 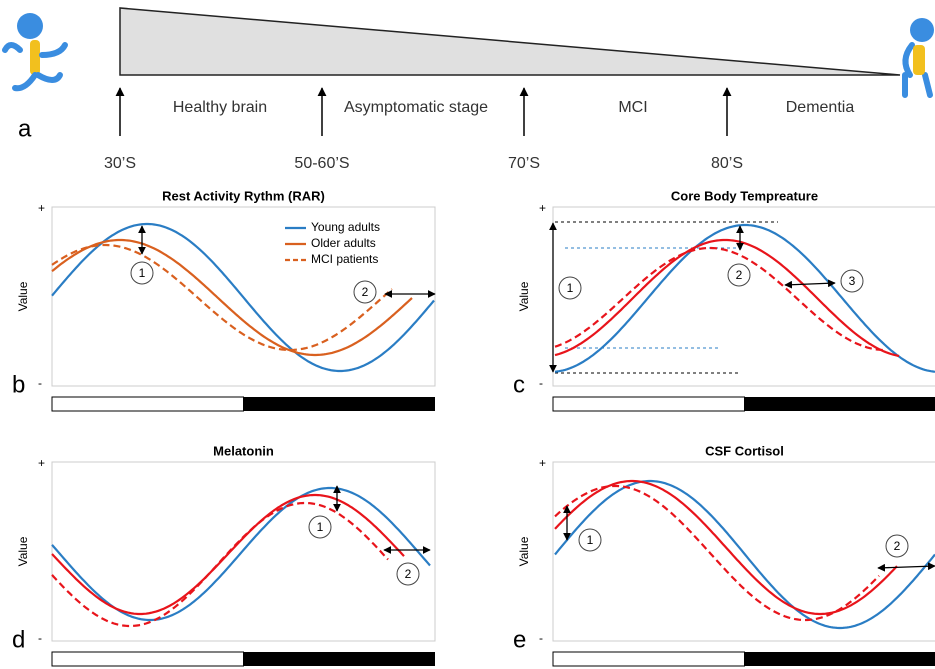 I want to click on stage-label: Dementia, so click(x=820, y=107).